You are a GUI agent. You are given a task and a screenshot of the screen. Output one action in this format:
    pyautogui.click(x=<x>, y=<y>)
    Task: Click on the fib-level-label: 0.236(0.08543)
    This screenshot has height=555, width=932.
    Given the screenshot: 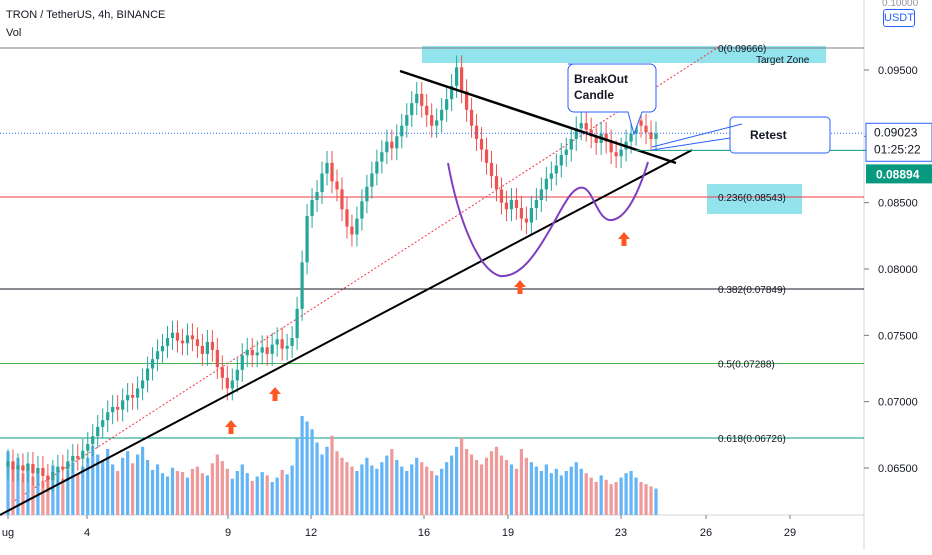 What is the action you would take?
    pyautogui.click(x=752, y=198)
    